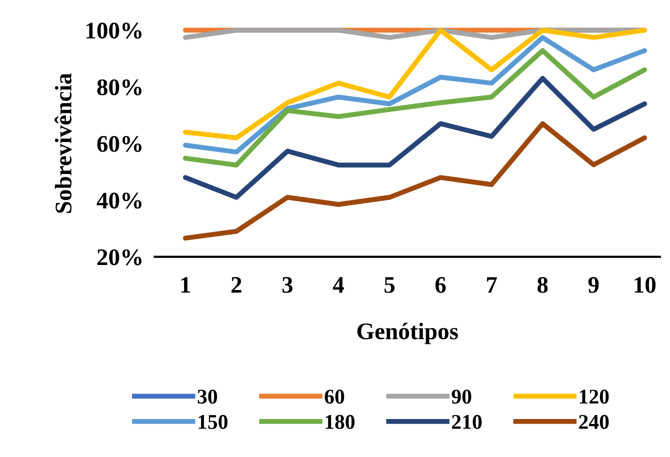 The height and width of the screenshot is (457, 670). What do you see at coordinates (185, 285) in the screenshot?
I see `x-tick-label: 1` at bounding box center [185, 285].